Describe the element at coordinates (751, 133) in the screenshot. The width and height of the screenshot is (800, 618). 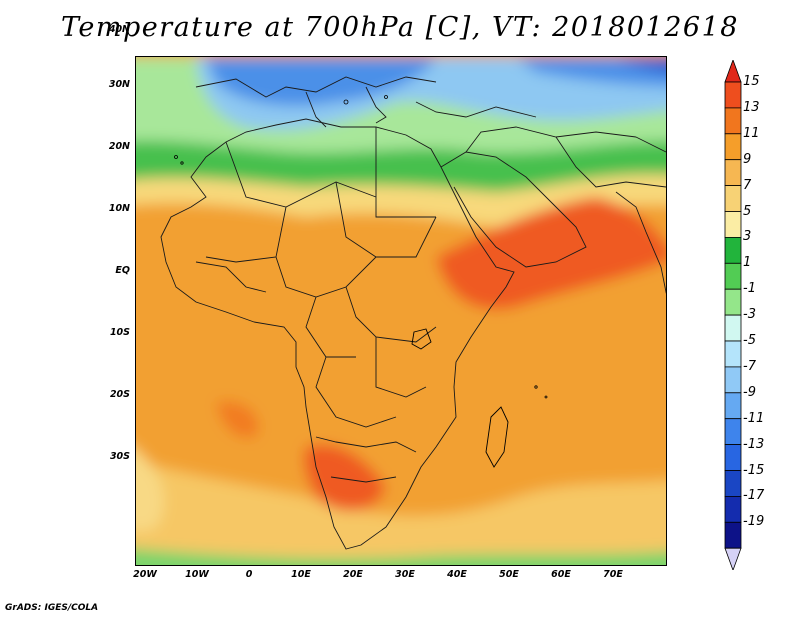
I see `colorbar-tick-label: 11` at that location.